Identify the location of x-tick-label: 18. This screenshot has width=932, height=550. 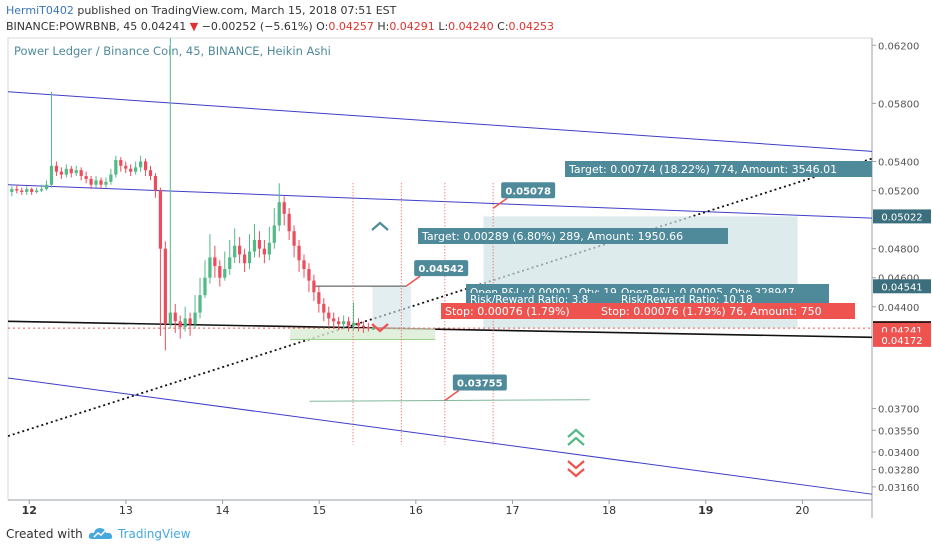
(609, 510).